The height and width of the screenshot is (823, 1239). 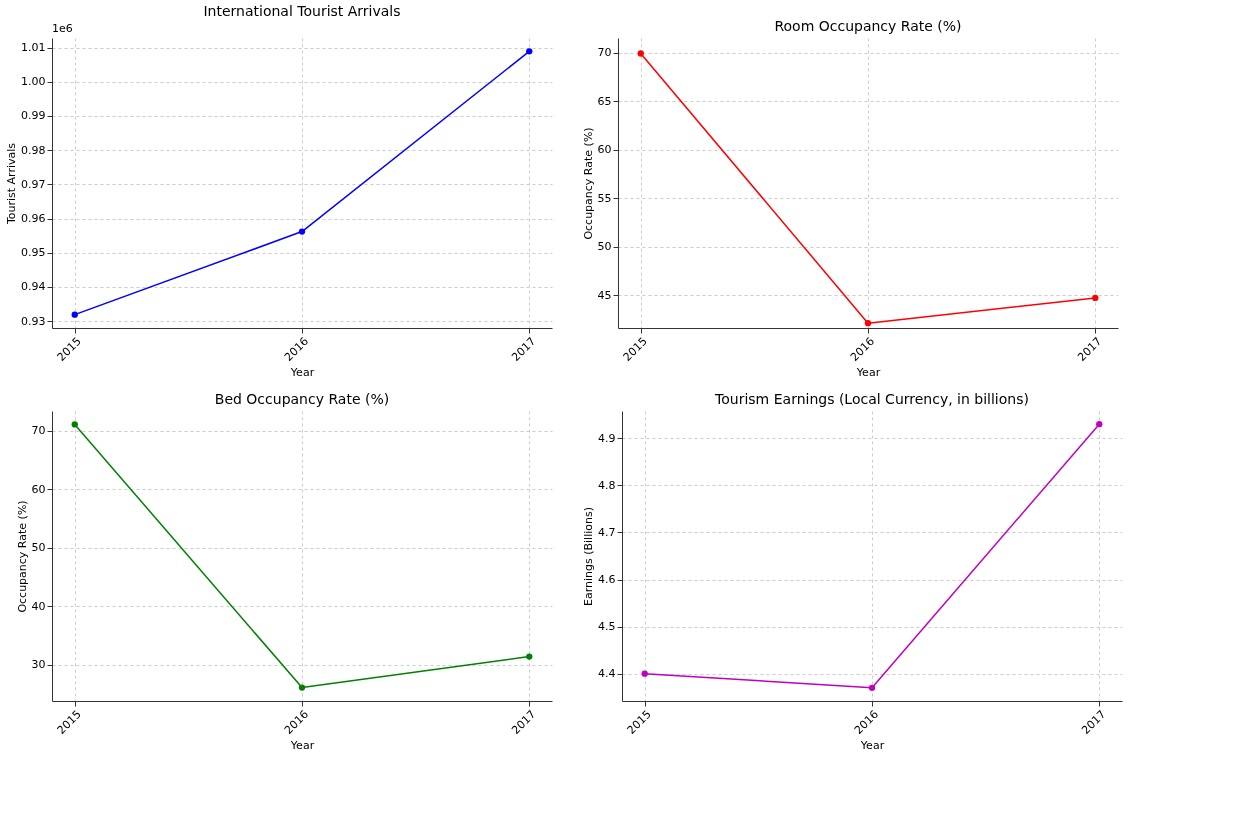 What do you see at coordinates (33, 150) in the screenshot?
I see `y-tick-label: 0.98` at bounding box center [33, 150].